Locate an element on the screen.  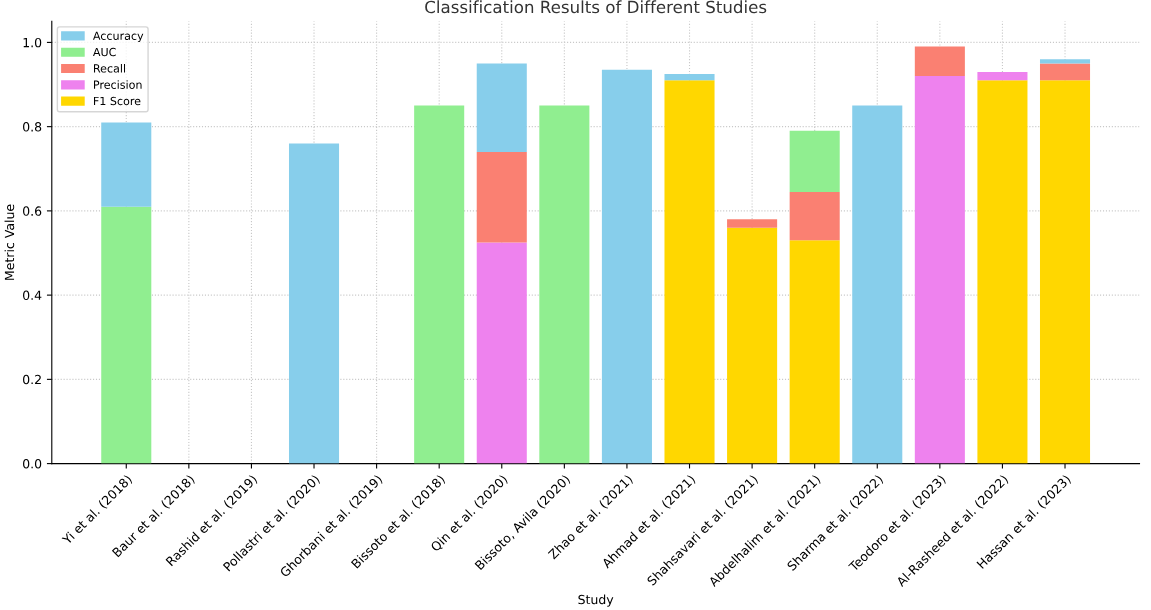
y-tick-label: 0.0 is located at coordinates (32, 464).